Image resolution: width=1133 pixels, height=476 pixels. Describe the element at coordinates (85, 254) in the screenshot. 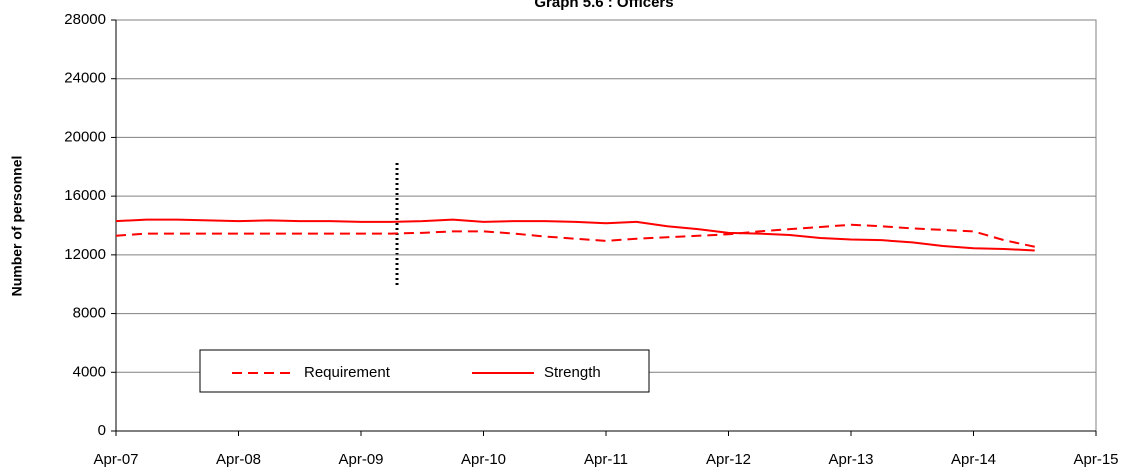

I see `y-tick-label: 12000` at that location.